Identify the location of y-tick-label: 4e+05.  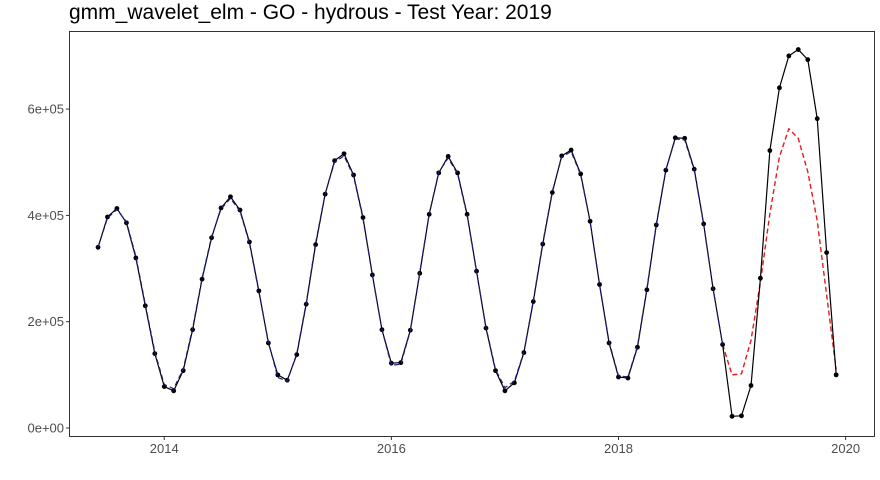
(45, 215).